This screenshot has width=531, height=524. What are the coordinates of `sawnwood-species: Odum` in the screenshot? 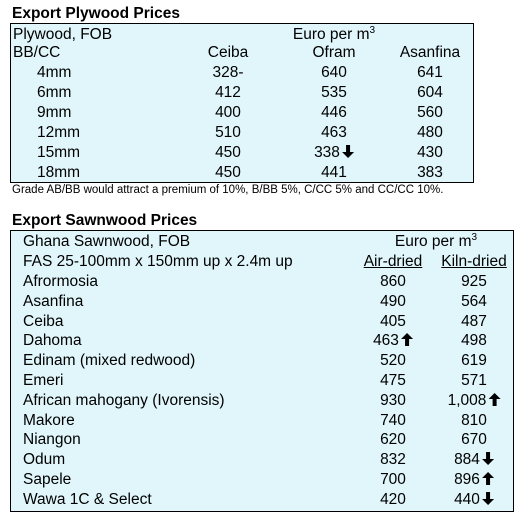 It's located at (44, 460).